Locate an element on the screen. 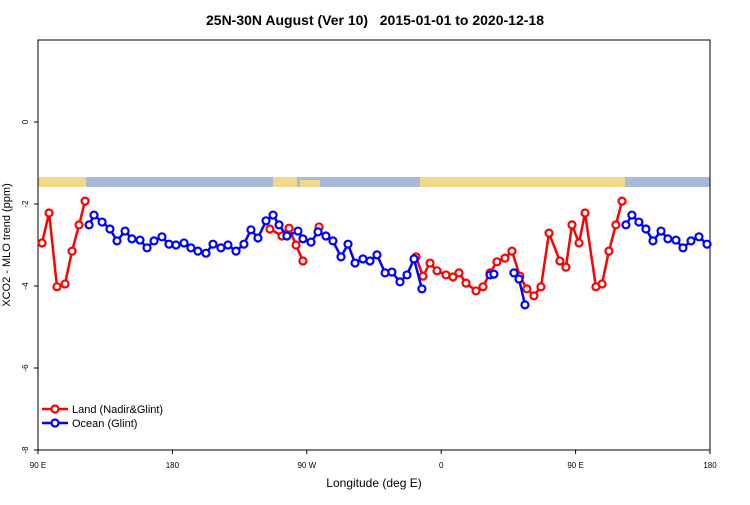 Image resolution: width=750 pixels, height=505 pixels. x-tick-label: 90 W is located at coordinates (306, 465).